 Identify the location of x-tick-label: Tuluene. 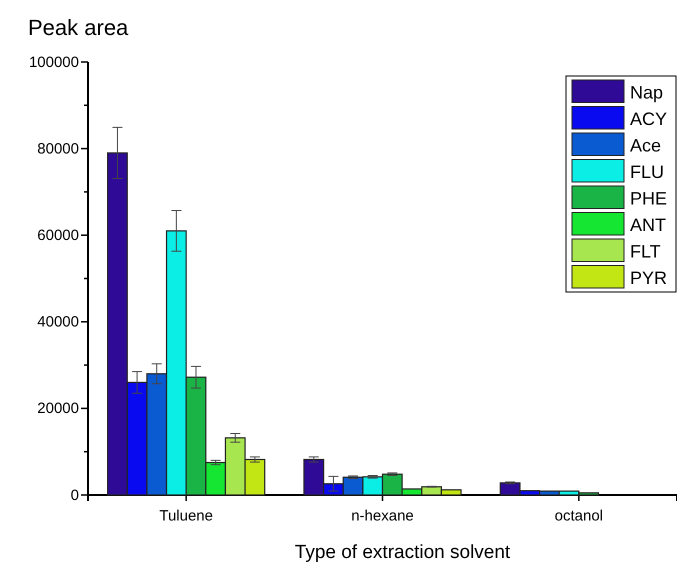
(186, 516).